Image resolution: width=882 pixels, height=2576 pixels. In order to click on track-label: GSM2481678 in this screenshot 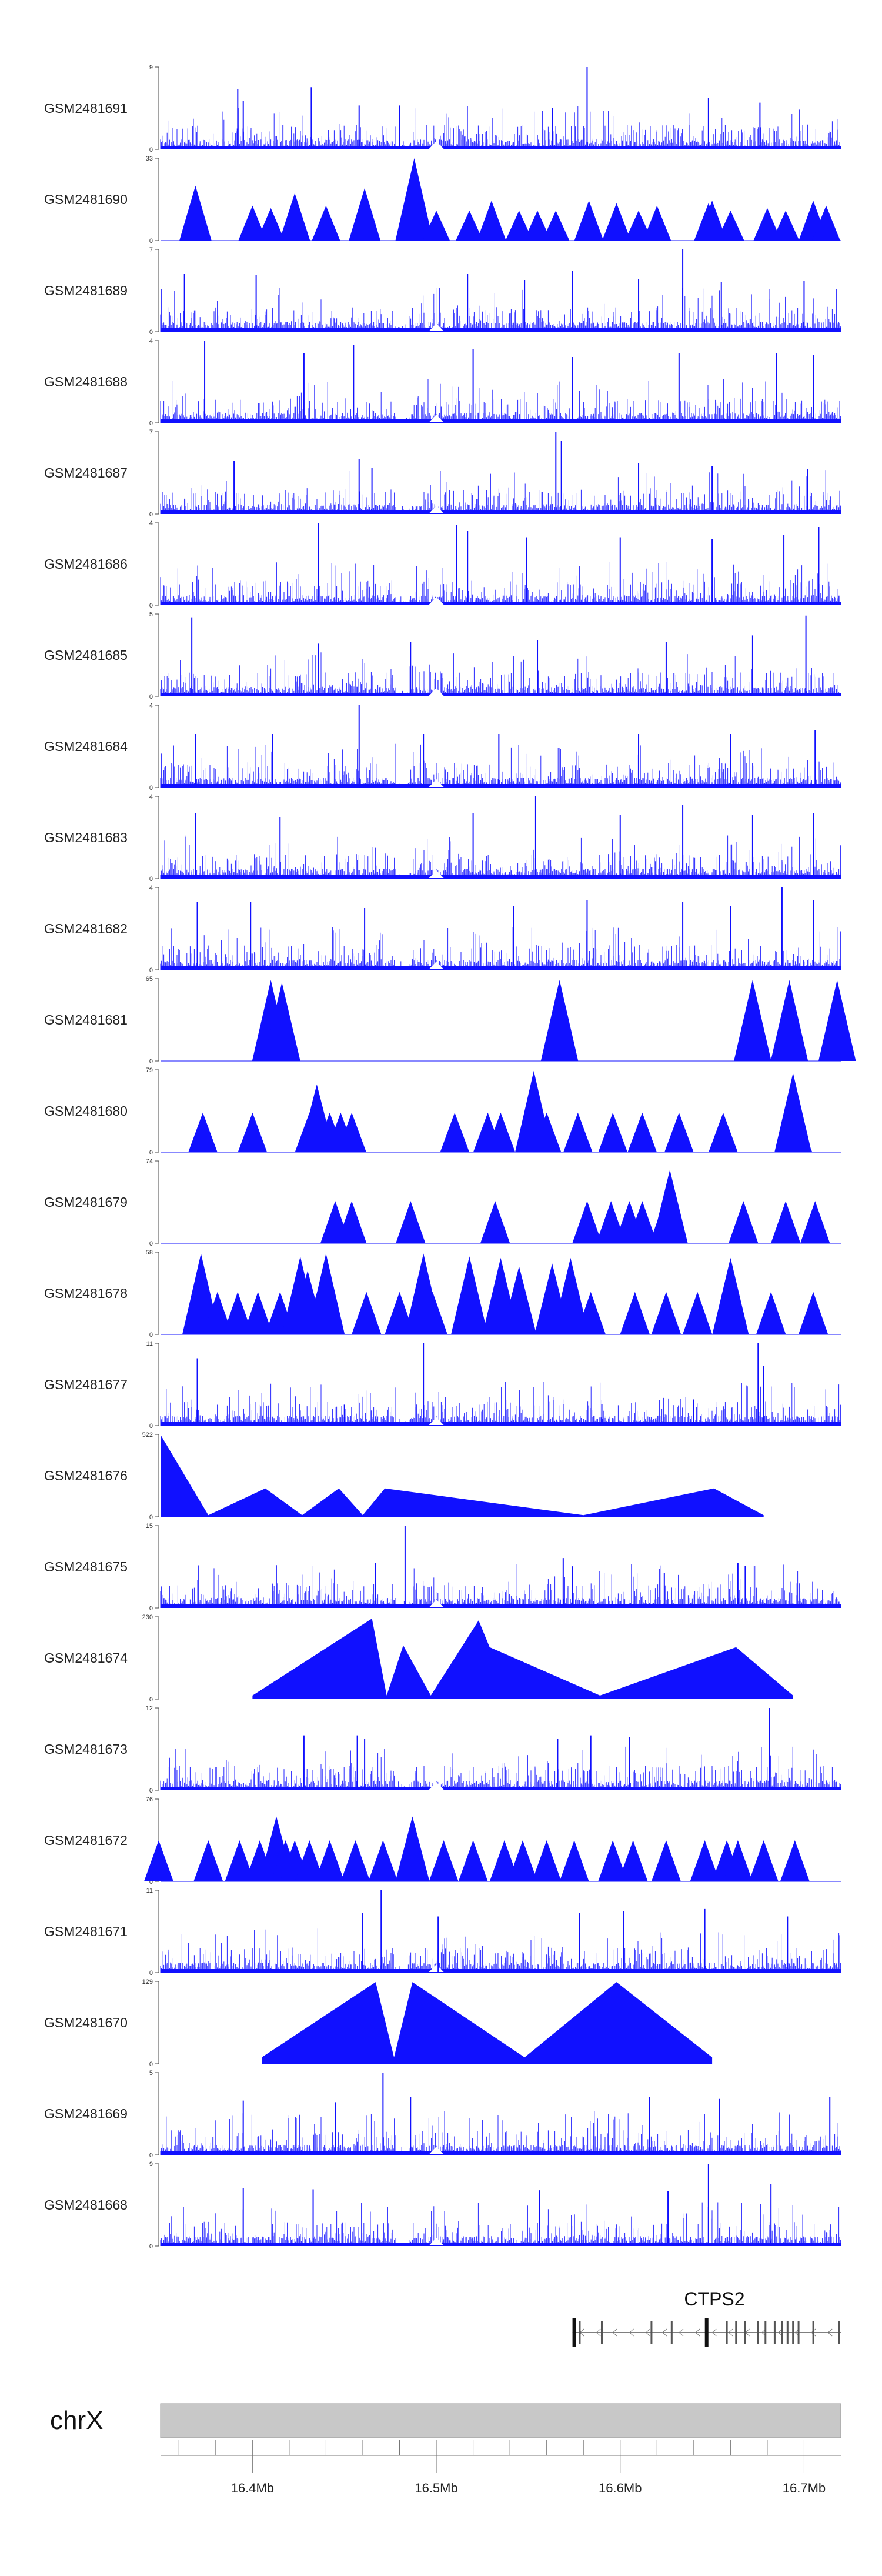, I will do `click(86, 1293)`.